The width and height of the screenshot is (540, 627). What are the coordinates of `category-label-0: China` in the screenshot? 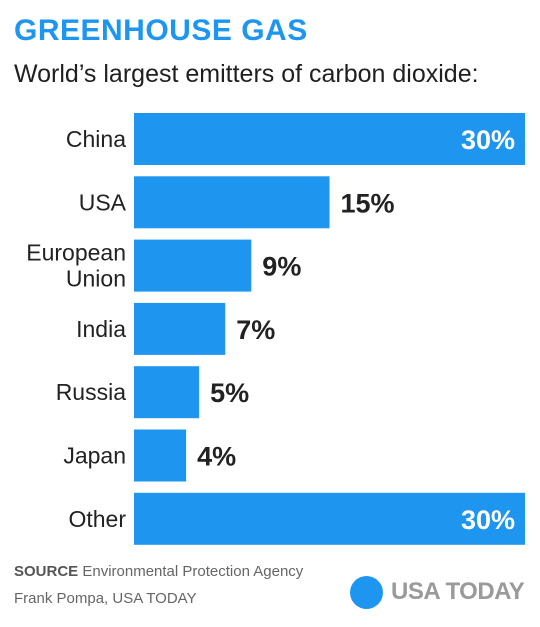 It's located at (96, 139).